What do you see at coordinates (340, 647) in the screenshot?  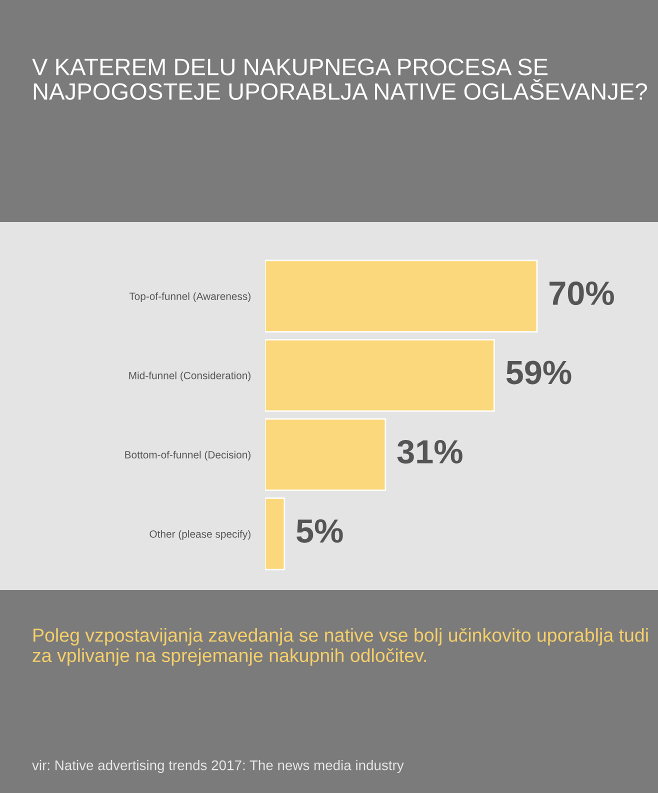 I see `text: Poleg vzpostavijanja zavedanja se native vse bolj učinkovito uporablja tudi za vplivanje na sprejemanje nakupnih odločitev.` at bounding box center [340, 647].